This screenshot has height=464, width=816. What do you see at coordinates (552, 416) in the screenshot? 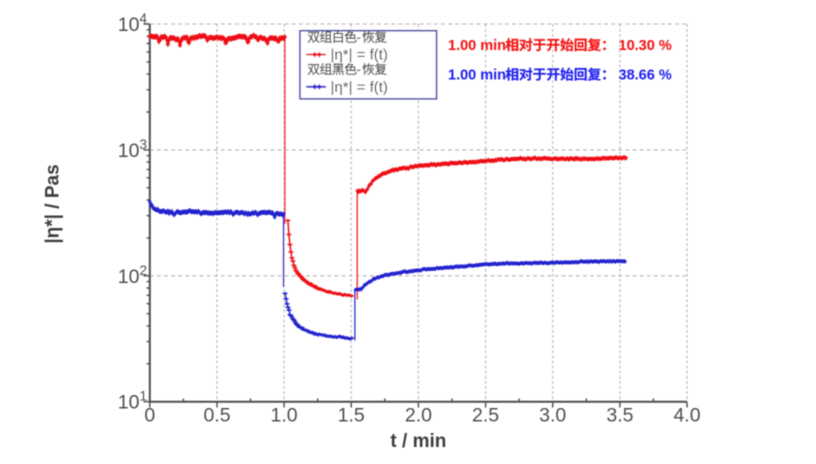
I see `svg-text: 3.0` at bounding box center [552, 416].